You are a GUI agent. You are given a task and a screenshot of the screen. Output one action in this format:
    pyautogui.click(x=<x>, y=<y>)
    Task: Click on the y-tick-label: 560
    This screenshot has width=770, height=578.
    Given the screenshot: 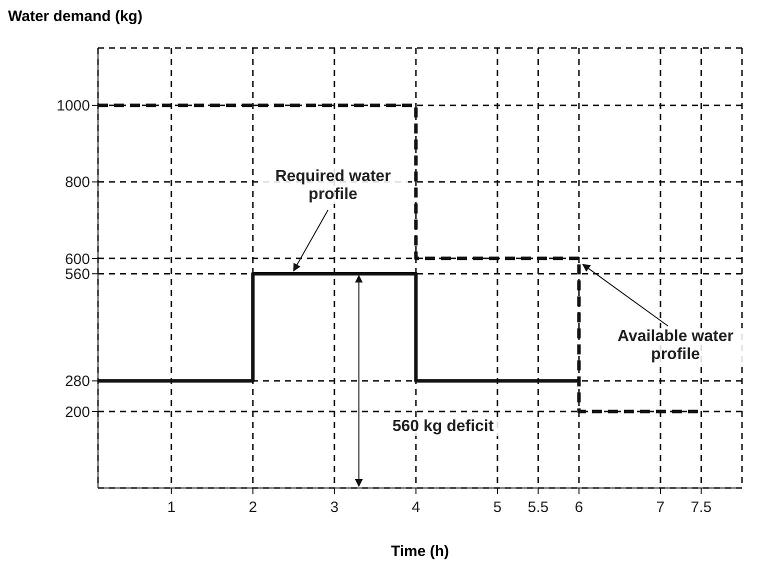 What is the action you would take?
    pyautogui.click(x=77, y=275)
    